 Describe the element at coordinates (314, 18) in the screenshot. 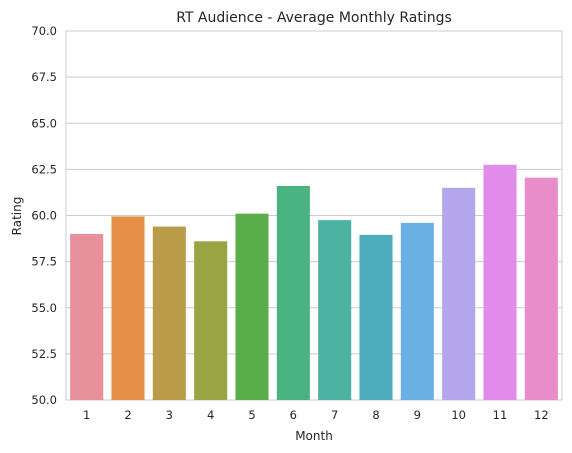

I see `chart-title: RT Audience - Average Monthly Ratings` at that location.